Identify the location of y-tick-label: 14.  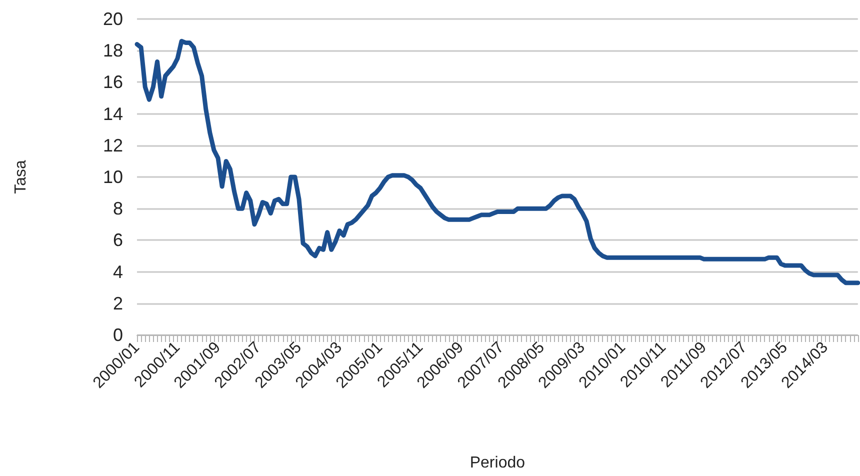
(112, 114).